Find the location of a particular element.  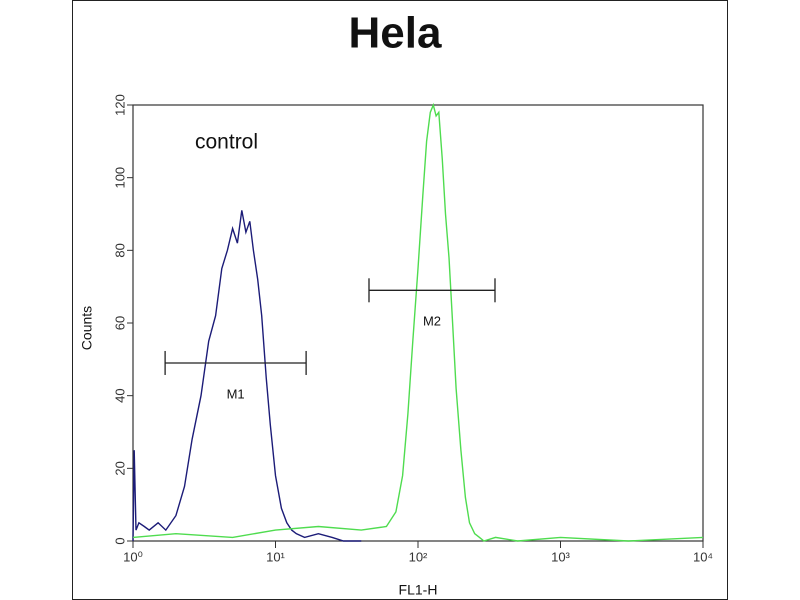

y-tick-label: 40 is located at coordinates (119, 395).